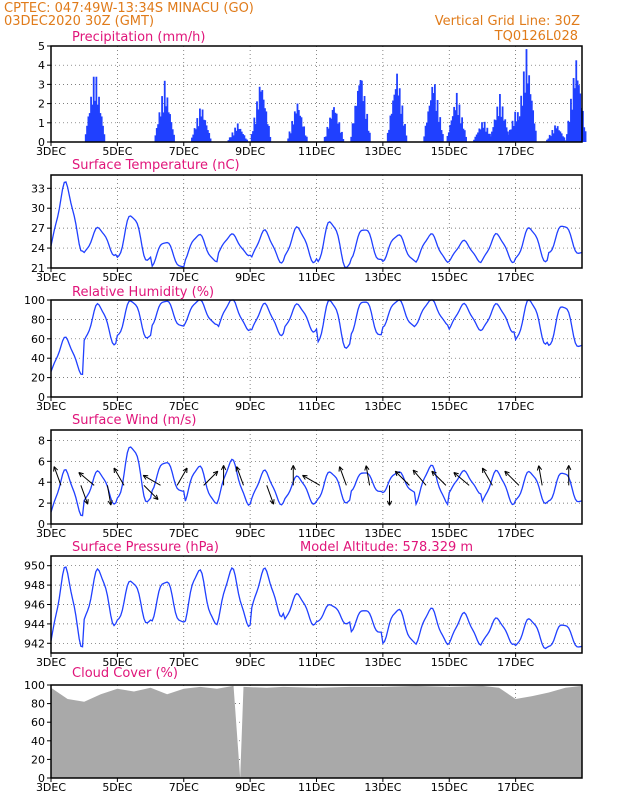 This screenshot has width=618, height=800. Describe the element at coordinates (507, 21) in the screenshot. I see `header-grid-note: Vertical Grid Line: 30Z` at that location.